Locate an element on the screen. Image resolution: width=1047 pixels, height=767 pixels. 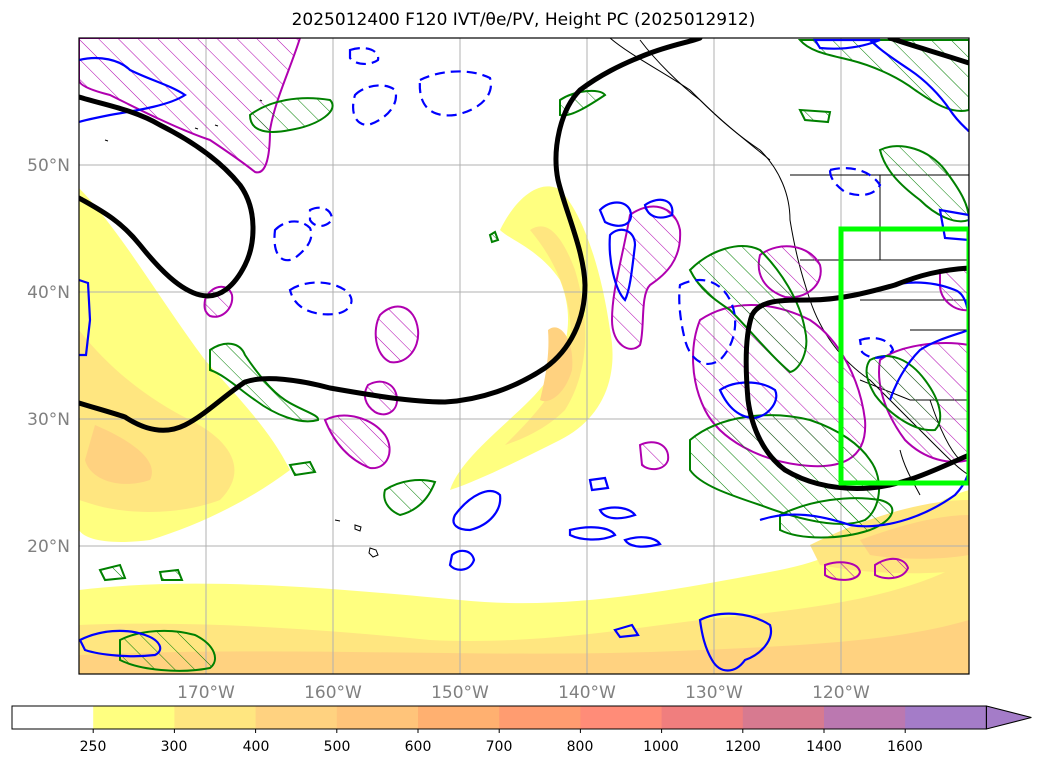
lat-label: 40°N is located at coordinates (48, 293).